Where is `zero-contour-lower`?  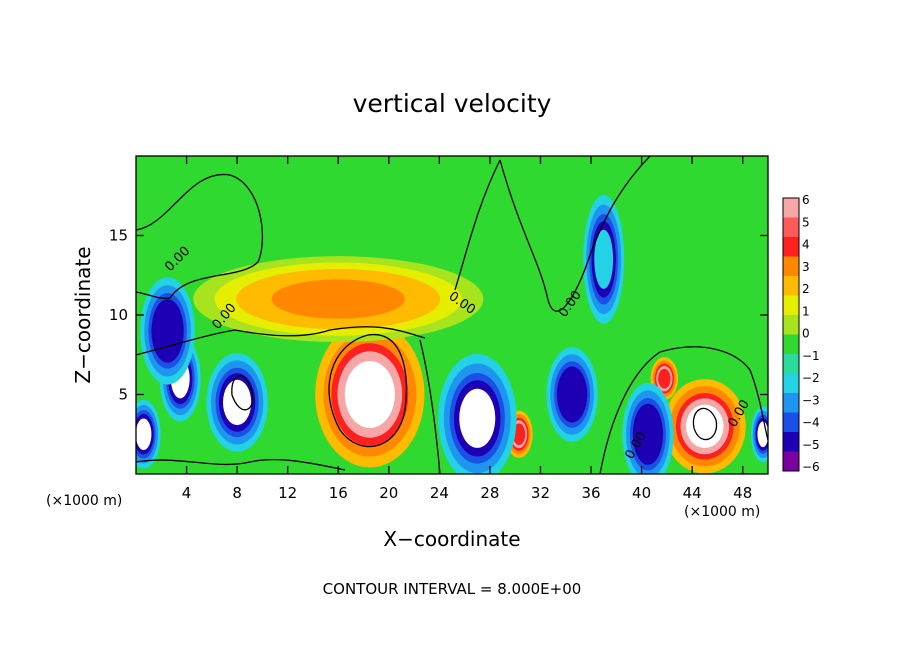
zero-contour-lower is located at coordinates (452, 406).